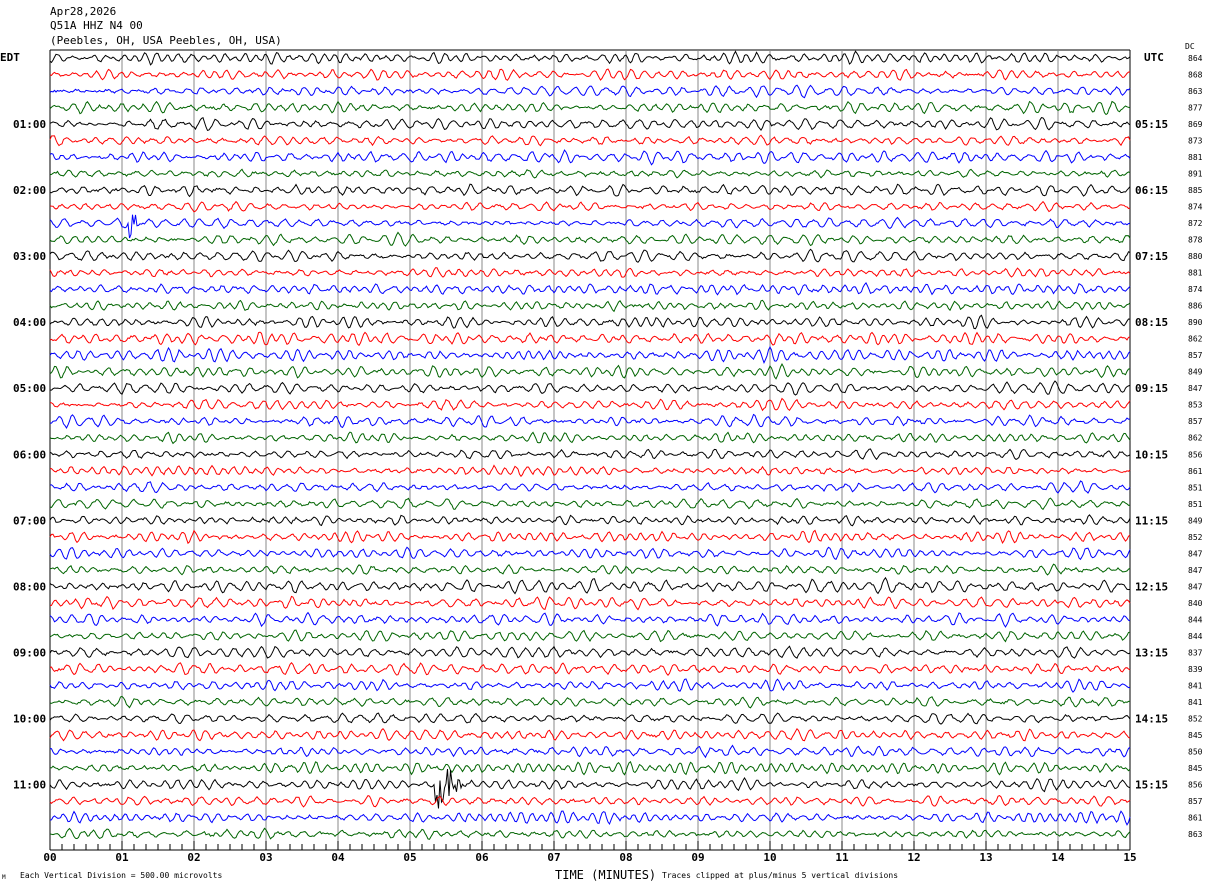 This screenshot has width=1210, height=886. What do you see at coordinates (409, 857) in the screenshot?
I see `x-tick-label: 05` at bounding box center [409, 857].